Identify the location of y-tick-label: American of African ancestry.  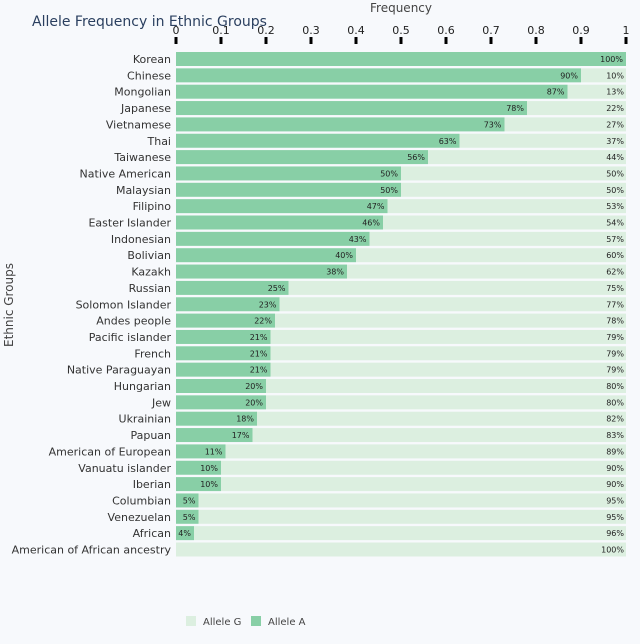
(92, 550).